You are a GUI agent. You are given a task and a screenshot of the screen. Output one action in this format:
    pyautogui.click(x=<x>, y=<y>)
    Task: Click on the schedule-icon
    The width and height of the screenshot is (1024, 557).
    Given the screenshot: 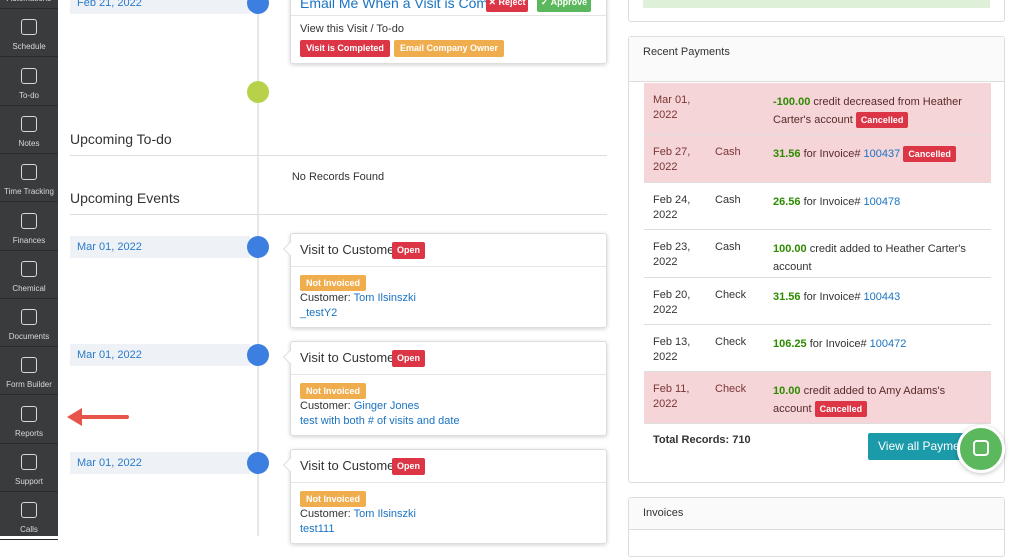 What is the action you would take?
    pyautogui.click(x=258, y=92)
    